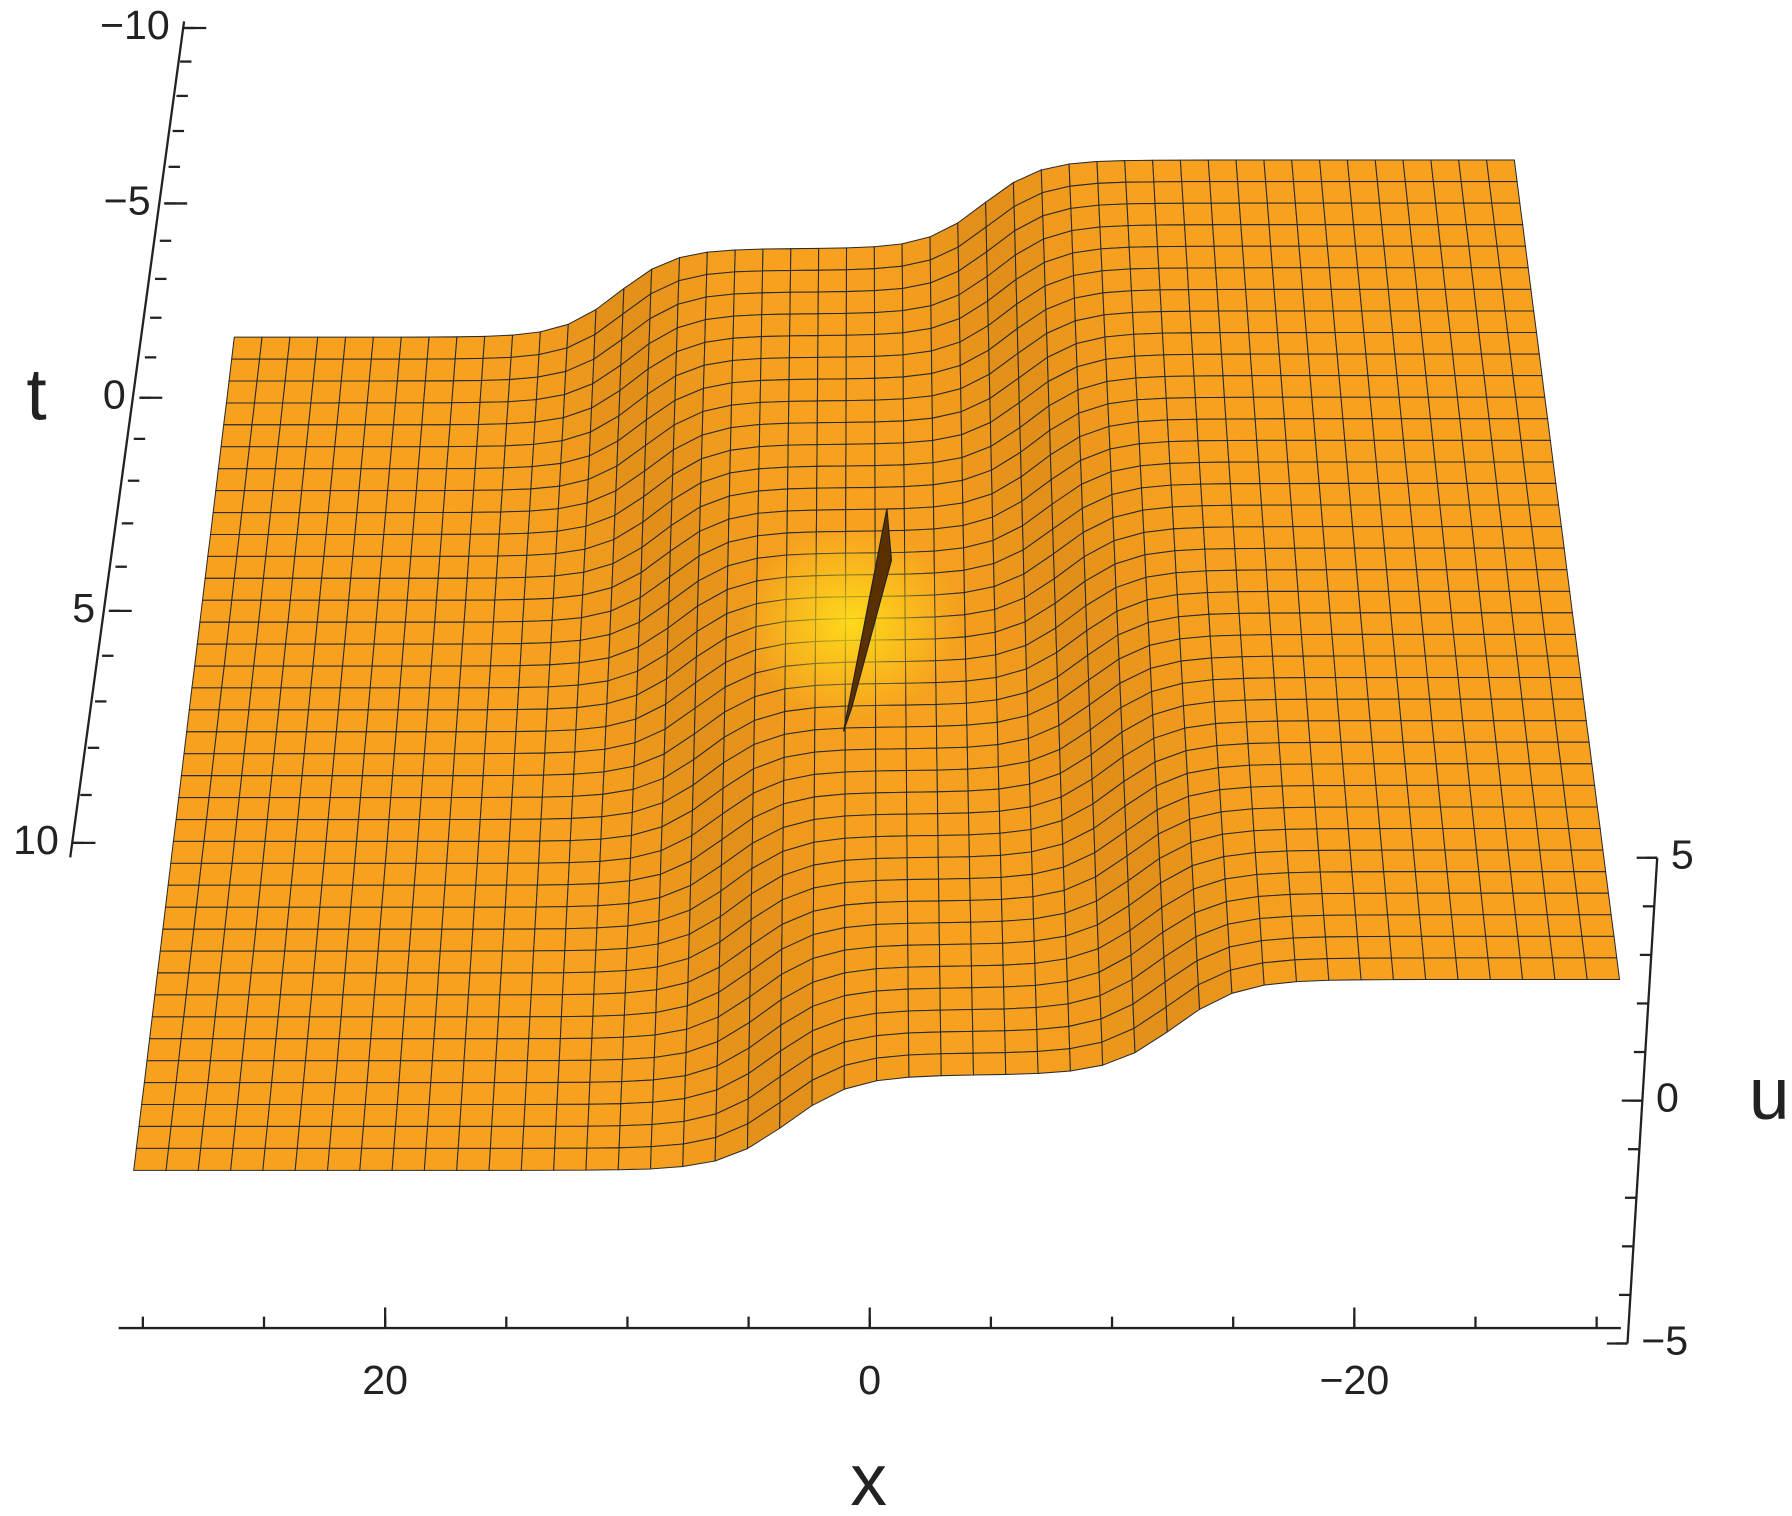 The width and height of the screenshot is (1792, 1516). Describe the element at coordinates (1667, 1097) in the screenshot. I see `u-tick-label: 0` at that location.